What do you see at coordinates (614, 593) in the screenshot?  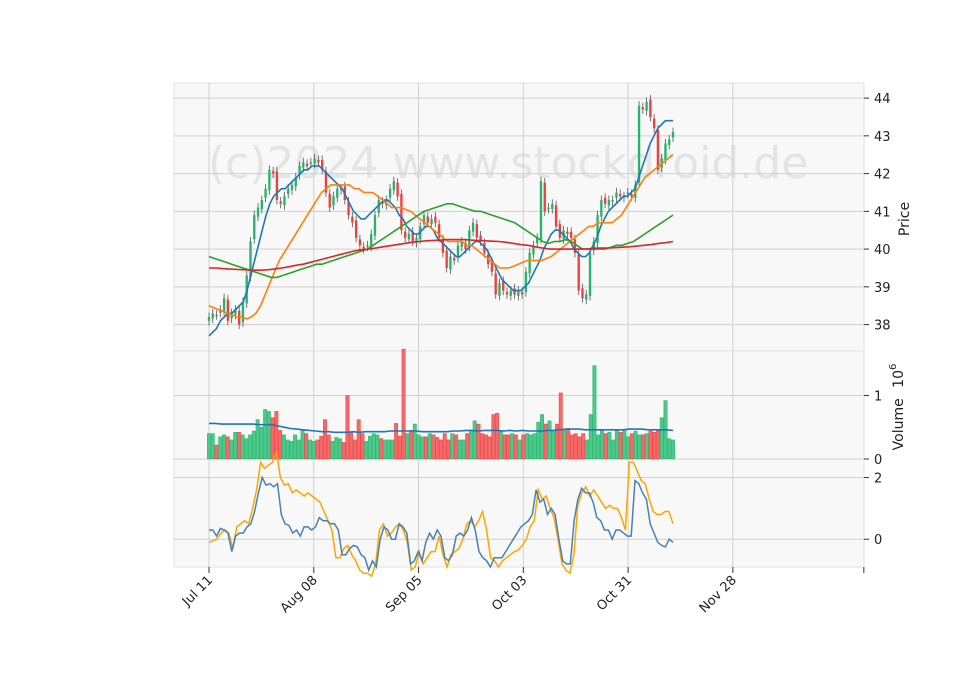 I see `x-tick-label: Oct 31` at bounding box center [614, 593].